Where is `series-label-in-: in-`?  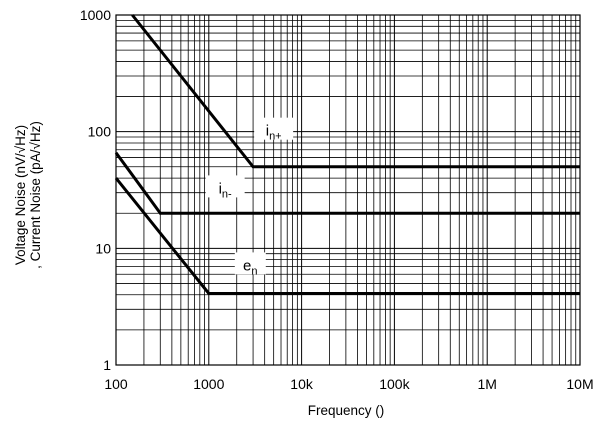
series-label-in-: in- is located at coordinates (225, 190).